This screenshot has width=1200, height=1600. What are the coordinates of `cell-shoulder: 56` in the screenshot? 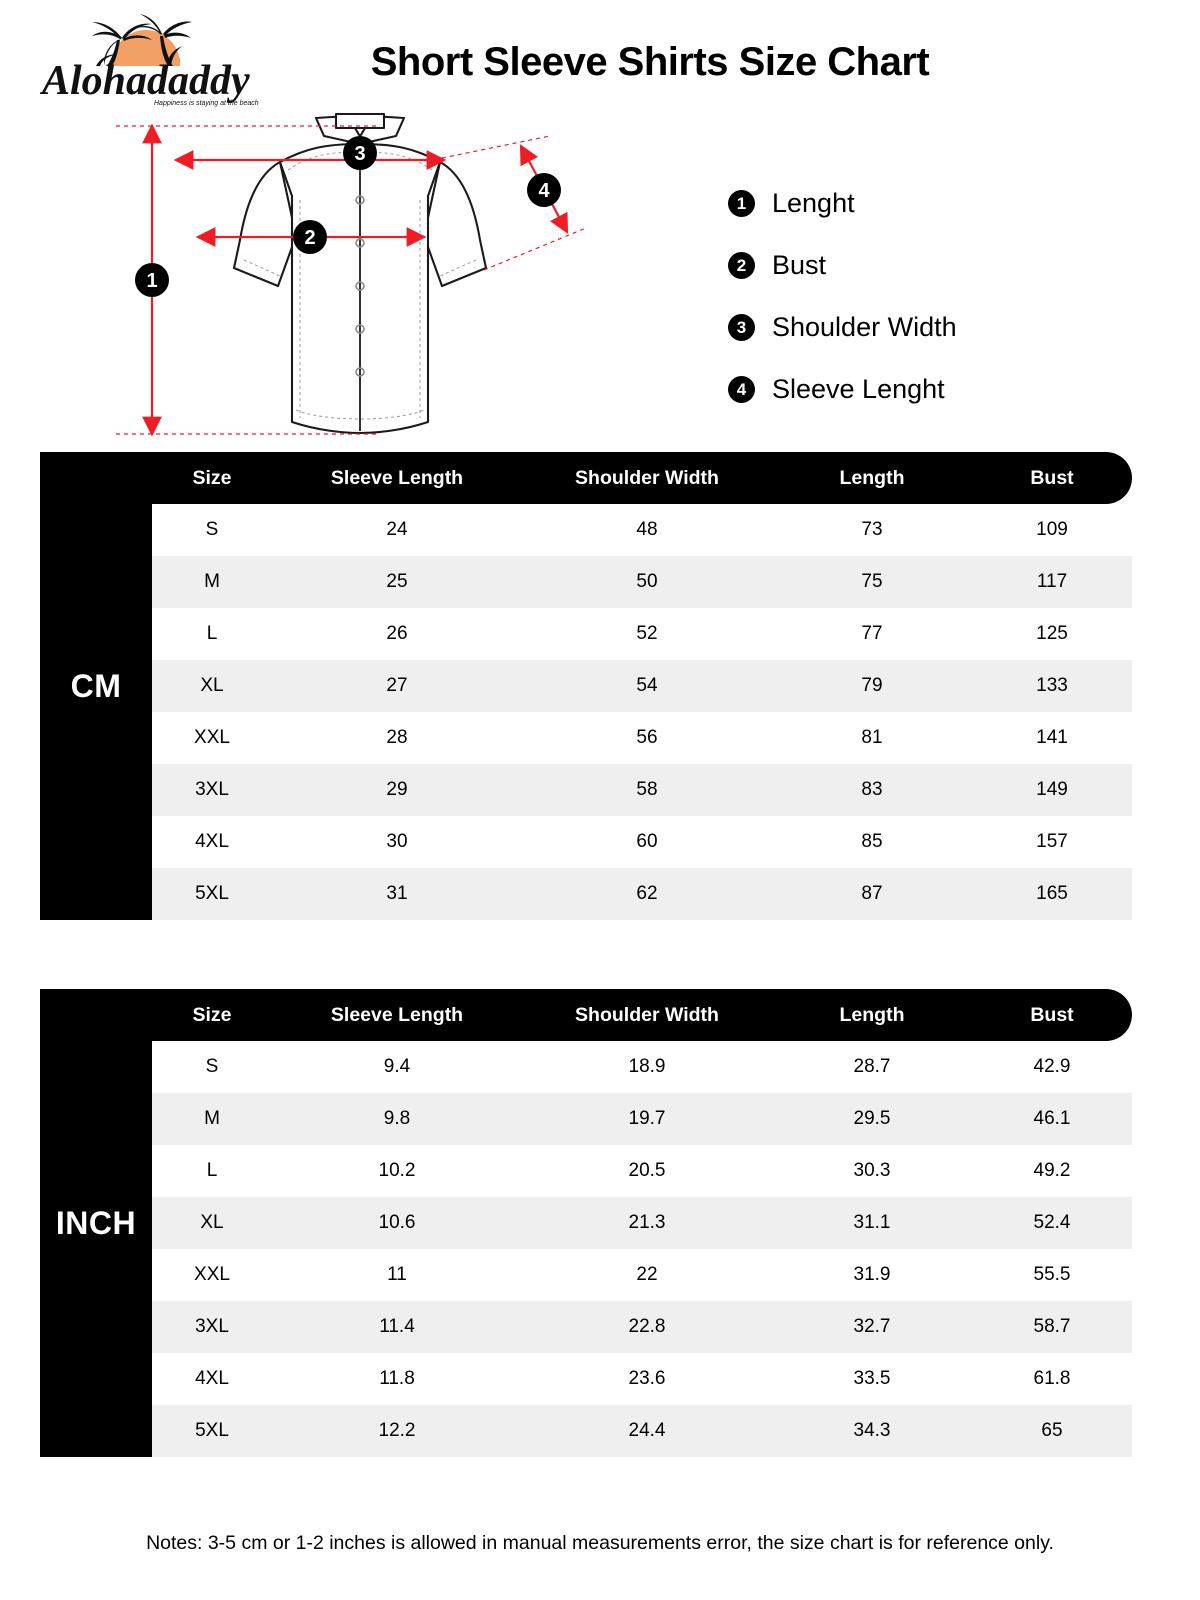 It's located at (647, 737).